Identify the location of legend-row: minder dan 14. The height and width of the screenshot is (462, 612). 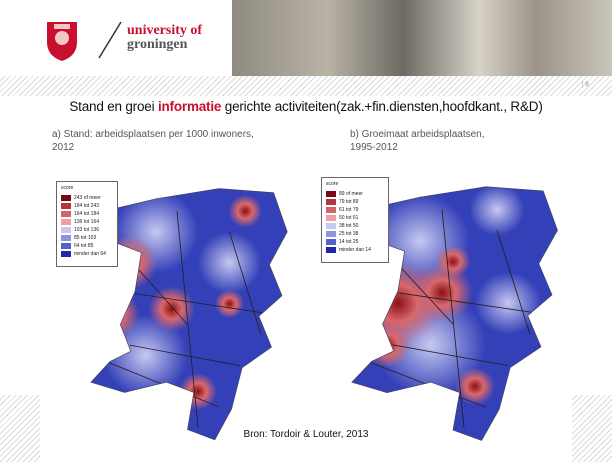
(355, 250).